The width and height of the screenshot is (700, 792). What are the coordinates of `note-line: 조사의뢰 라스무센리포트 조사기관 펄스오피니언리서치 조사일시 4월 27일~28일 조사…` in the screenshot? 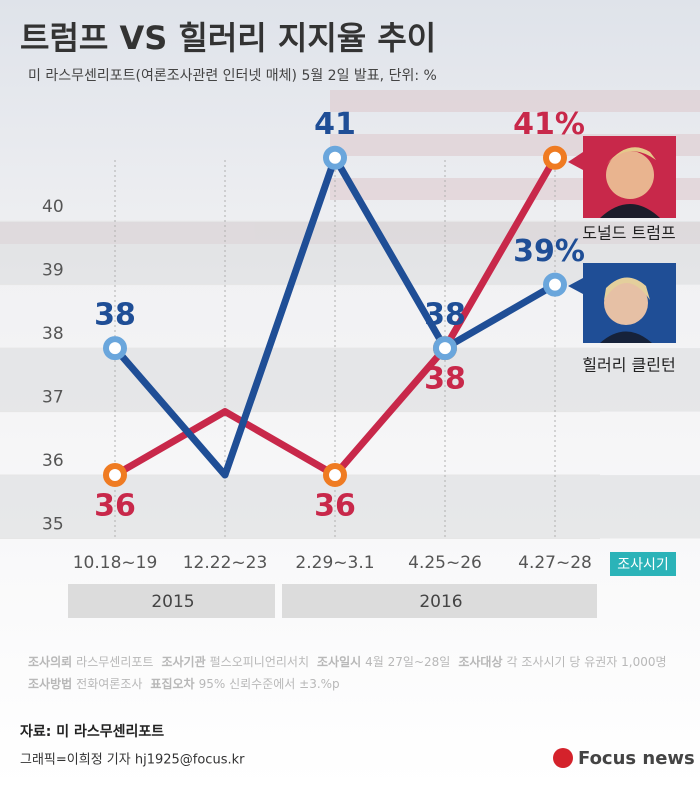 It's located at (347, 661).